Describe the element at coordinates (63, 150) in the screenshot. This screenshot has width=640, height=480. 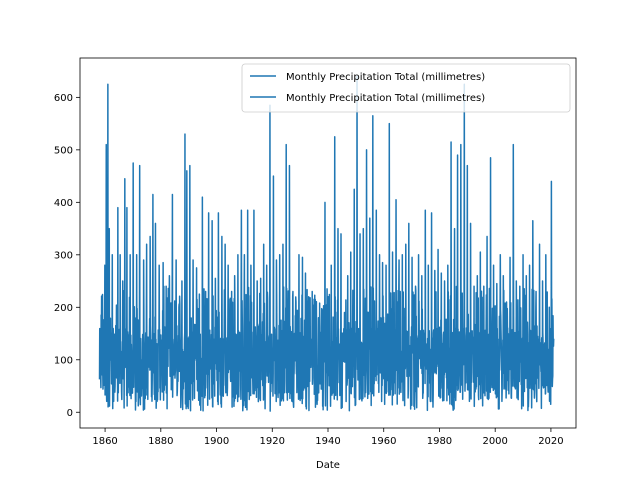
I see `y-tick-label: 500` at that location.